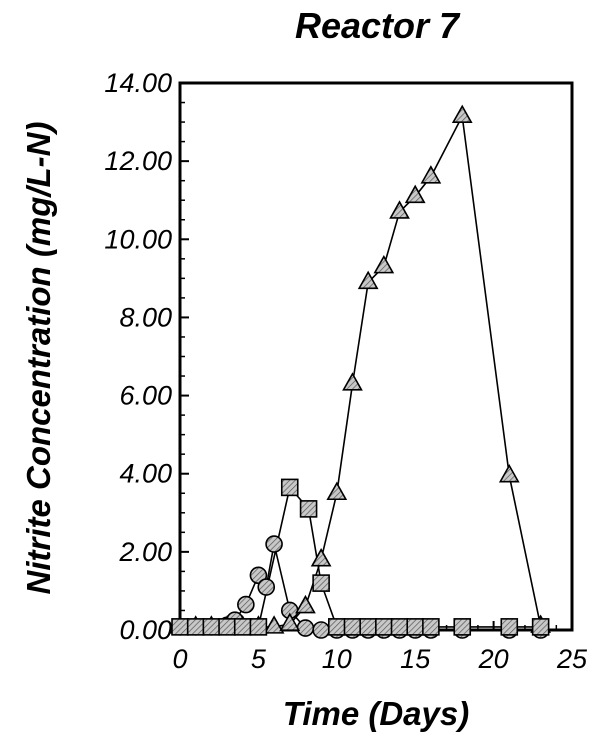 The width and height of the screenshot is (594, 736). I want to click on x-tick-label: 5, so click(259, 659).